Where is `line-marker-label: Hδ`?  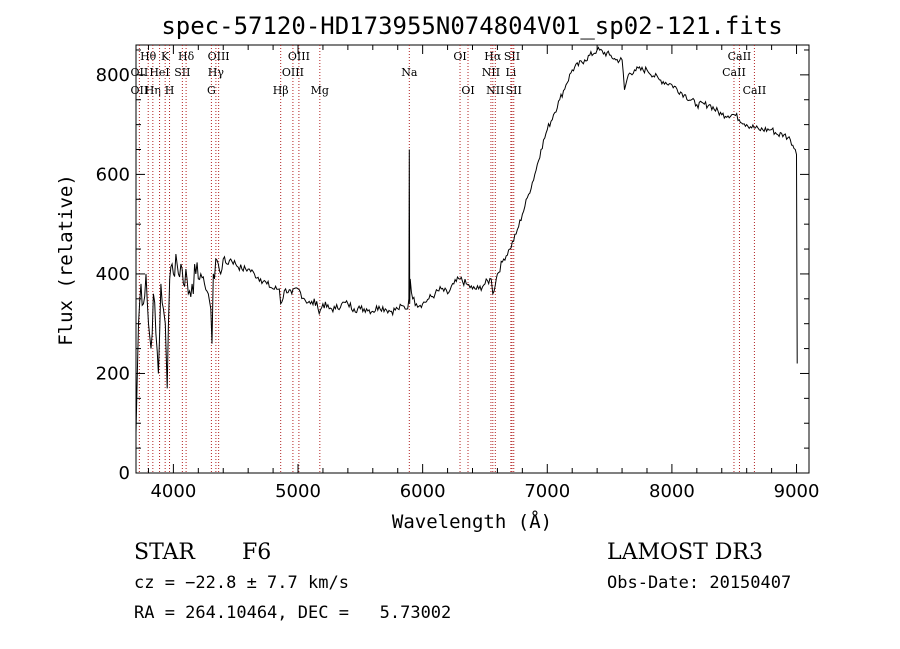 line-marker-label: Hδ is located at coordinates (186, 56).